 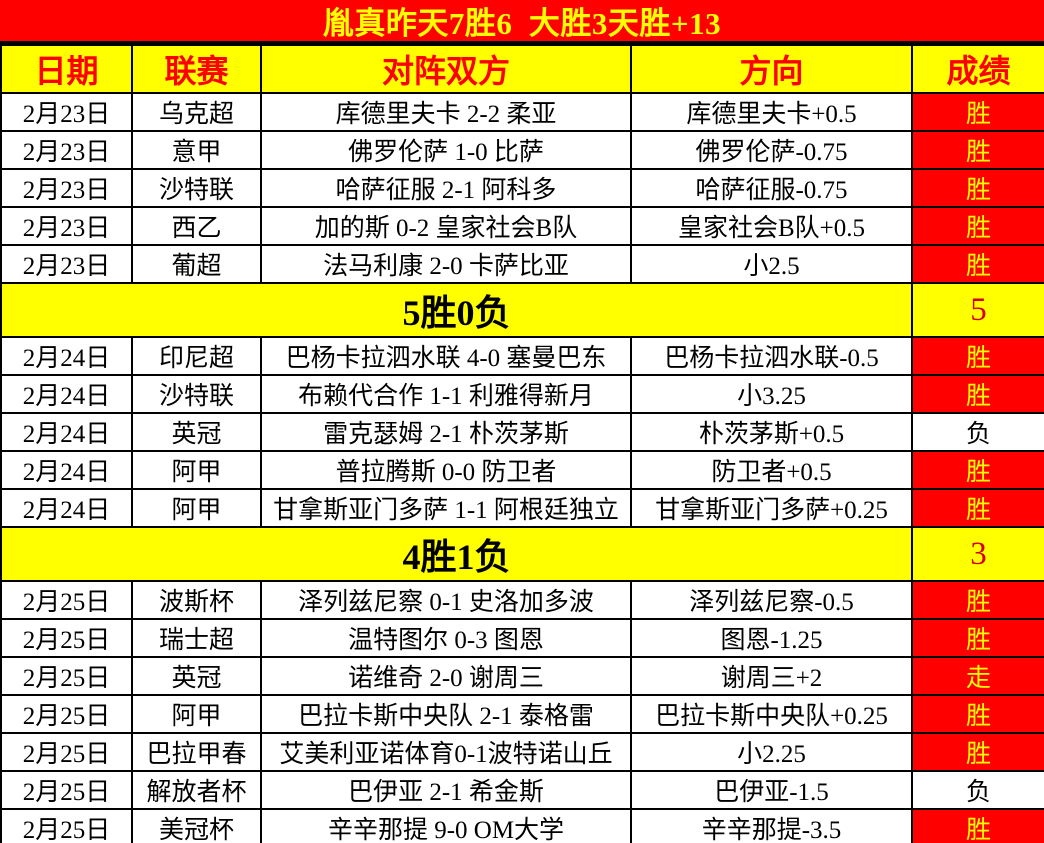 I want to click on summary-row: 5胜0负 5, so click(x=522, y=310).